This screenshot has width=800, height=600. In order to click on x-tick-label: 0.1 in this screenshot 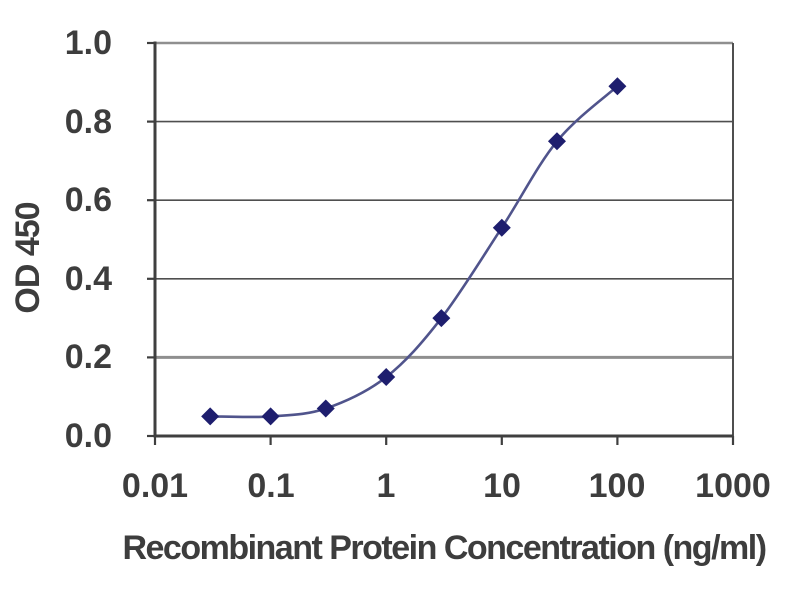, I will do `click(271, 486)`.